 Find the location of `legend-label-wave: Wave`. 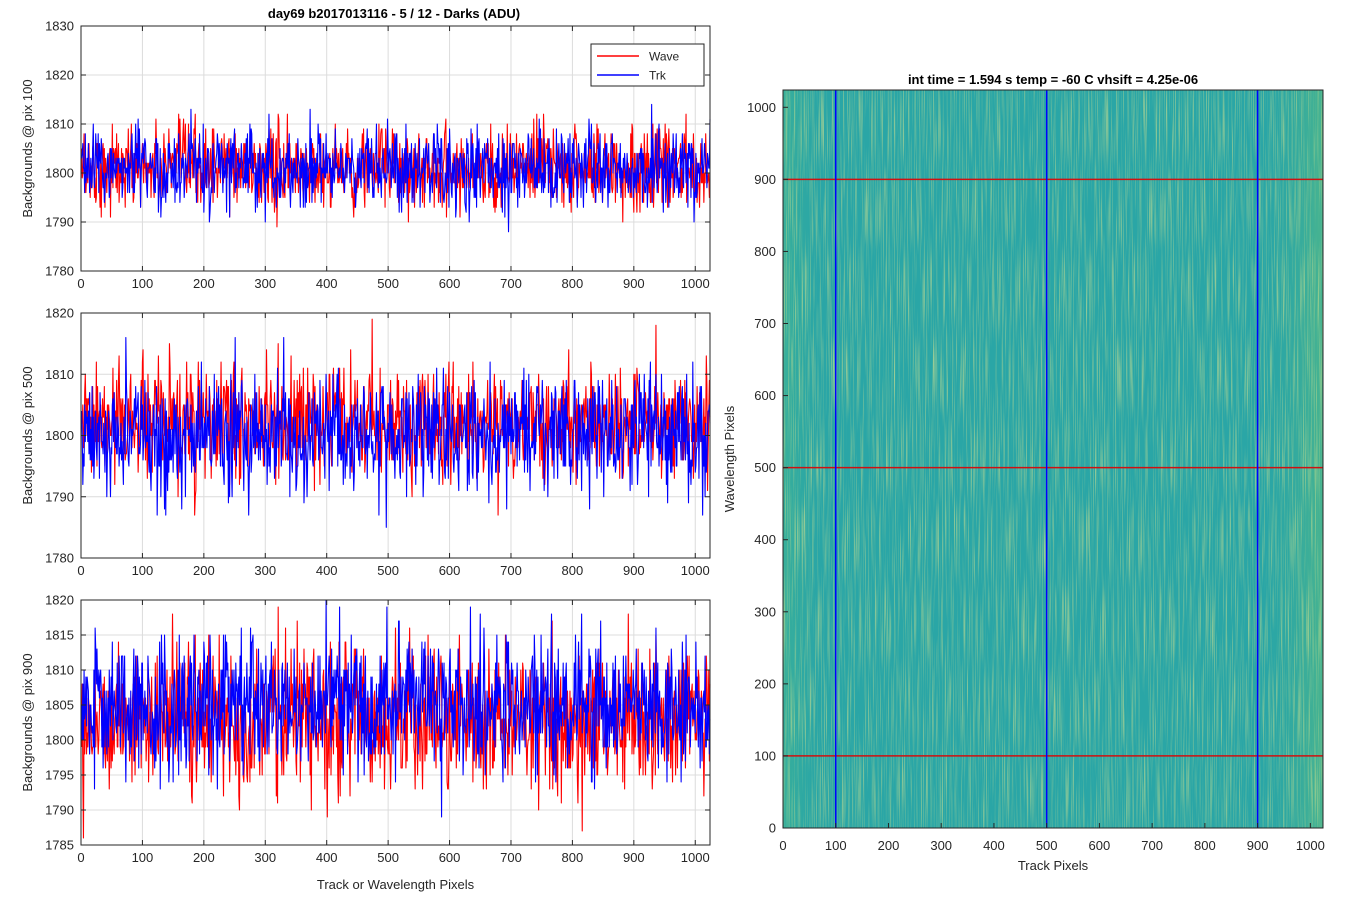

legend-label-wave: Wave is located at coordinates (664, 57).